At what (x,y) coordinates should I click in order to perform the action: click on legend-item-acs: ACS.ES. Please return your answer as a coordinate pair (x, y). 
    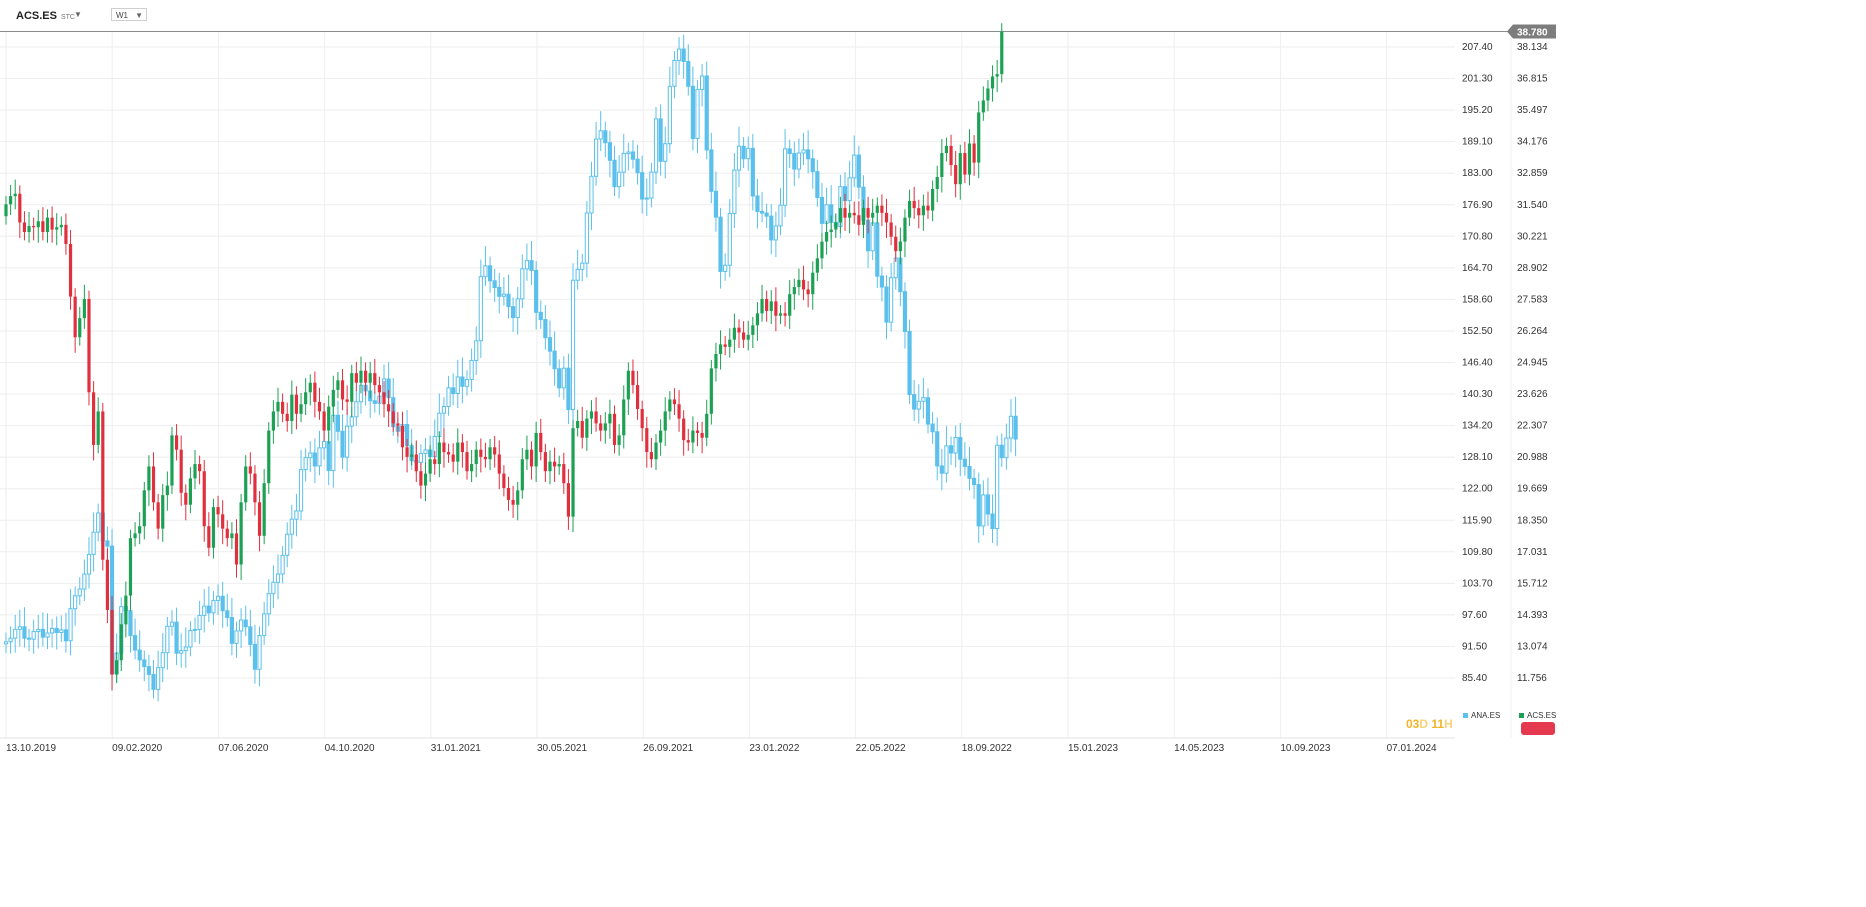
    Looking at the image, I should click on (1537, 715).